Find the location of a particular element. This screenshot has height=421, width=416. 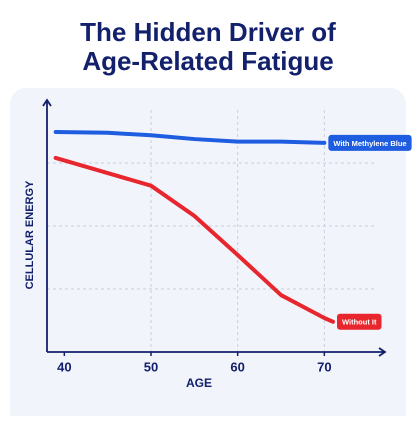

line is located at coordinates (190, 137).